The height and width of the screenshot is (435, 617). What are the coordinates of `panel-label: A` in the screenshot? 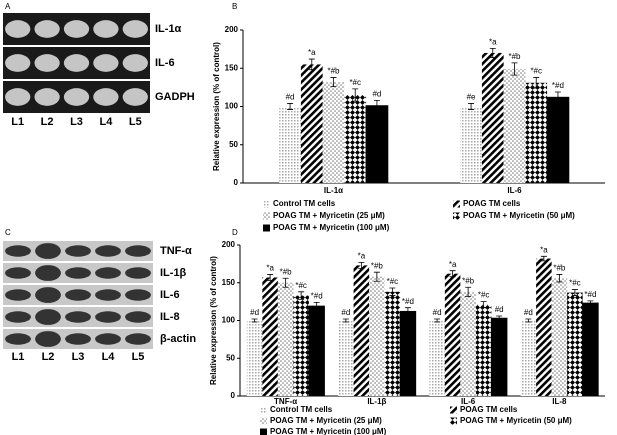 It's located at (8, 6).